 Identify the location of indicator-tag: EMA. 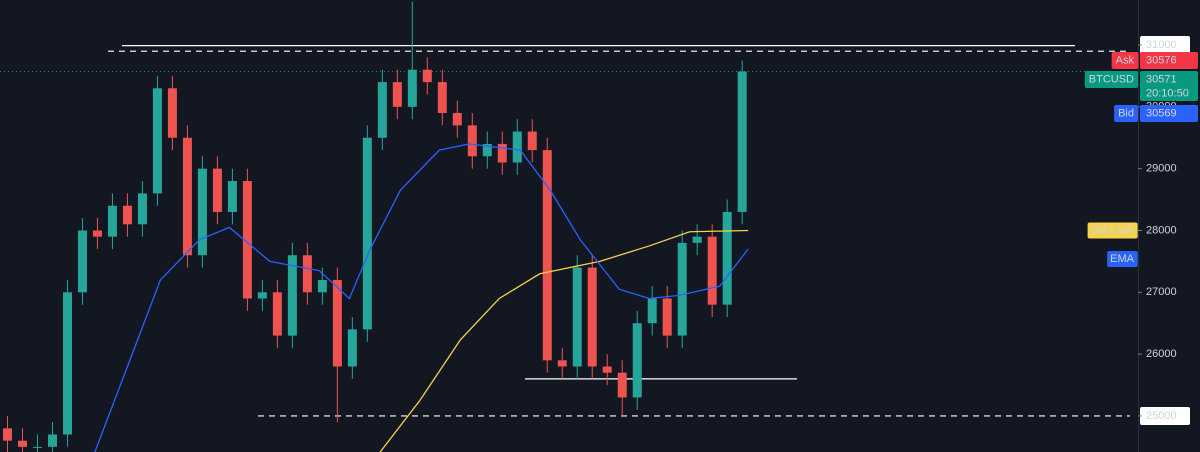
(1122, 259).